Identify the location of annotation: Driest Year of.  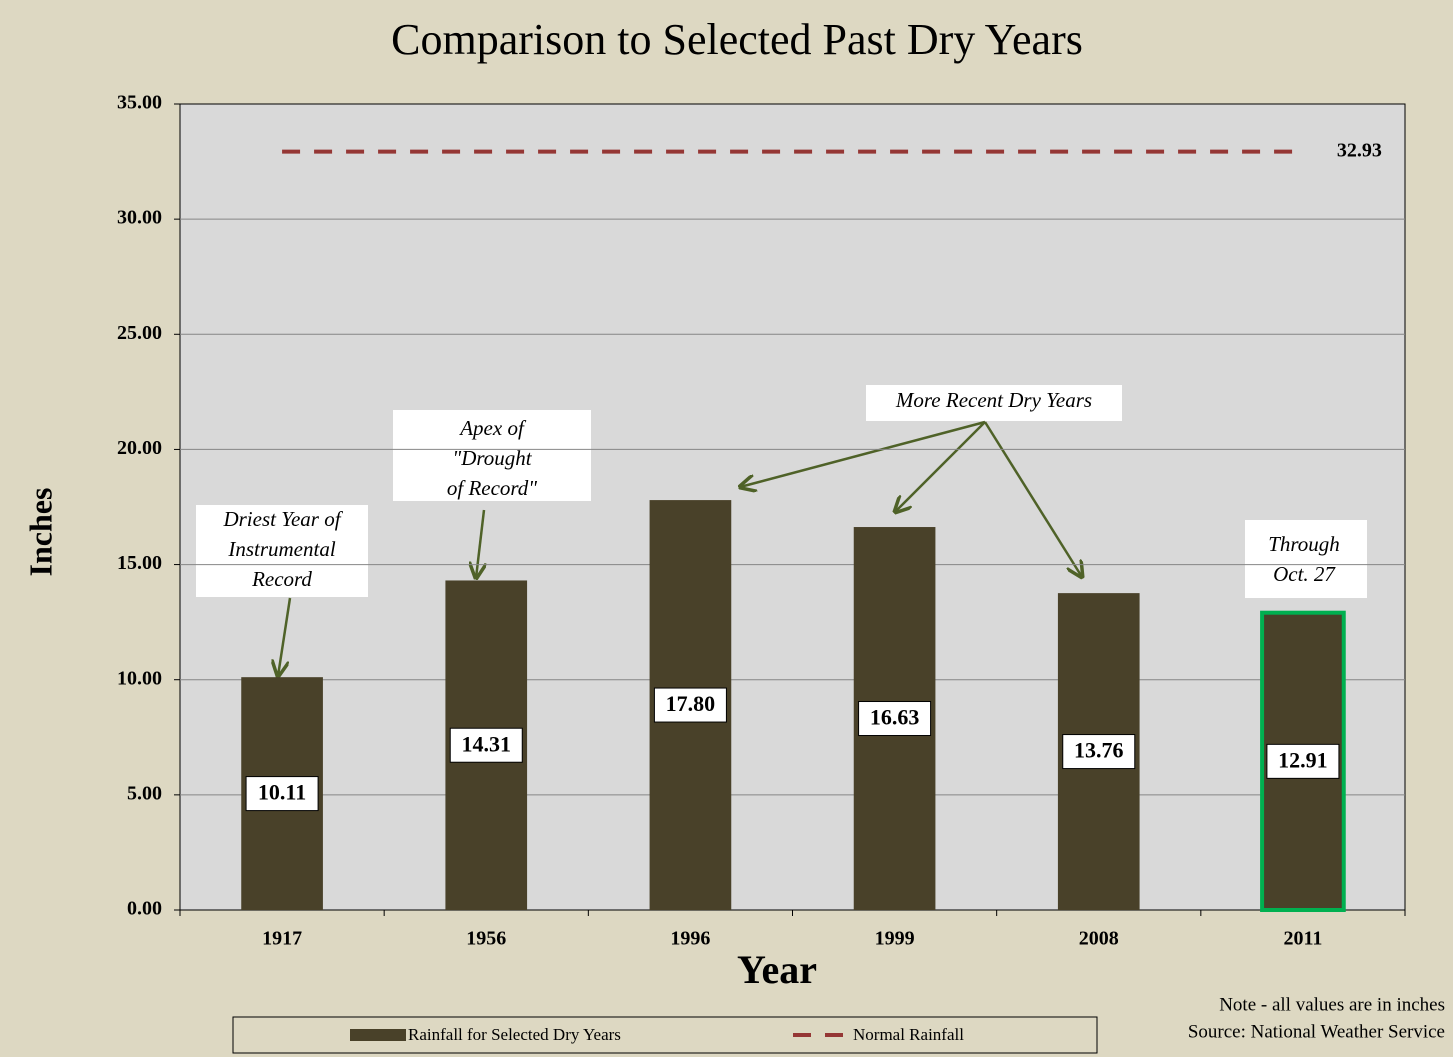
(282, 519).